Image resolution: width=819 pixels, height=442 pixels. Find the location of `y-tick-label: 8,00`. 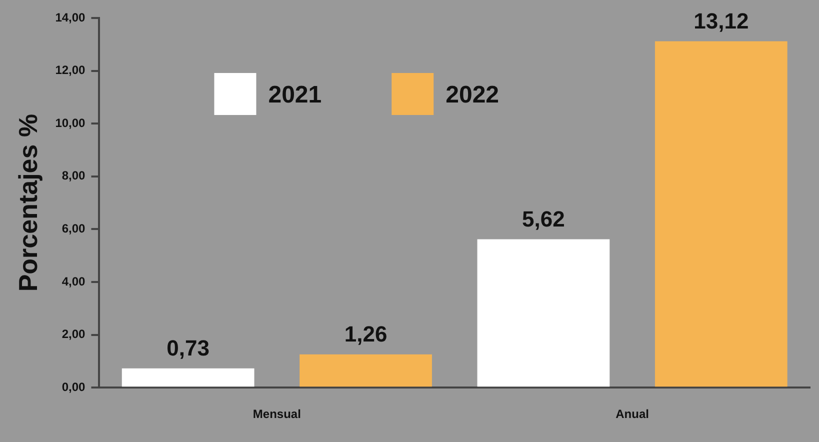

y-tick-label: 8,00 is located at coordinates (74, 175).